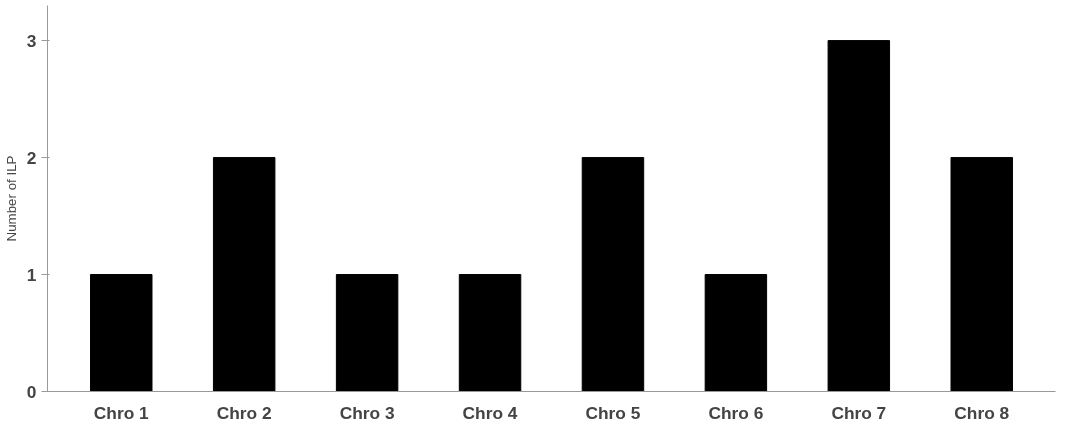 The width and height of the screenshot is (1075, 438). I want to click on x-tick-label: Chro 6, so click(736, 412).